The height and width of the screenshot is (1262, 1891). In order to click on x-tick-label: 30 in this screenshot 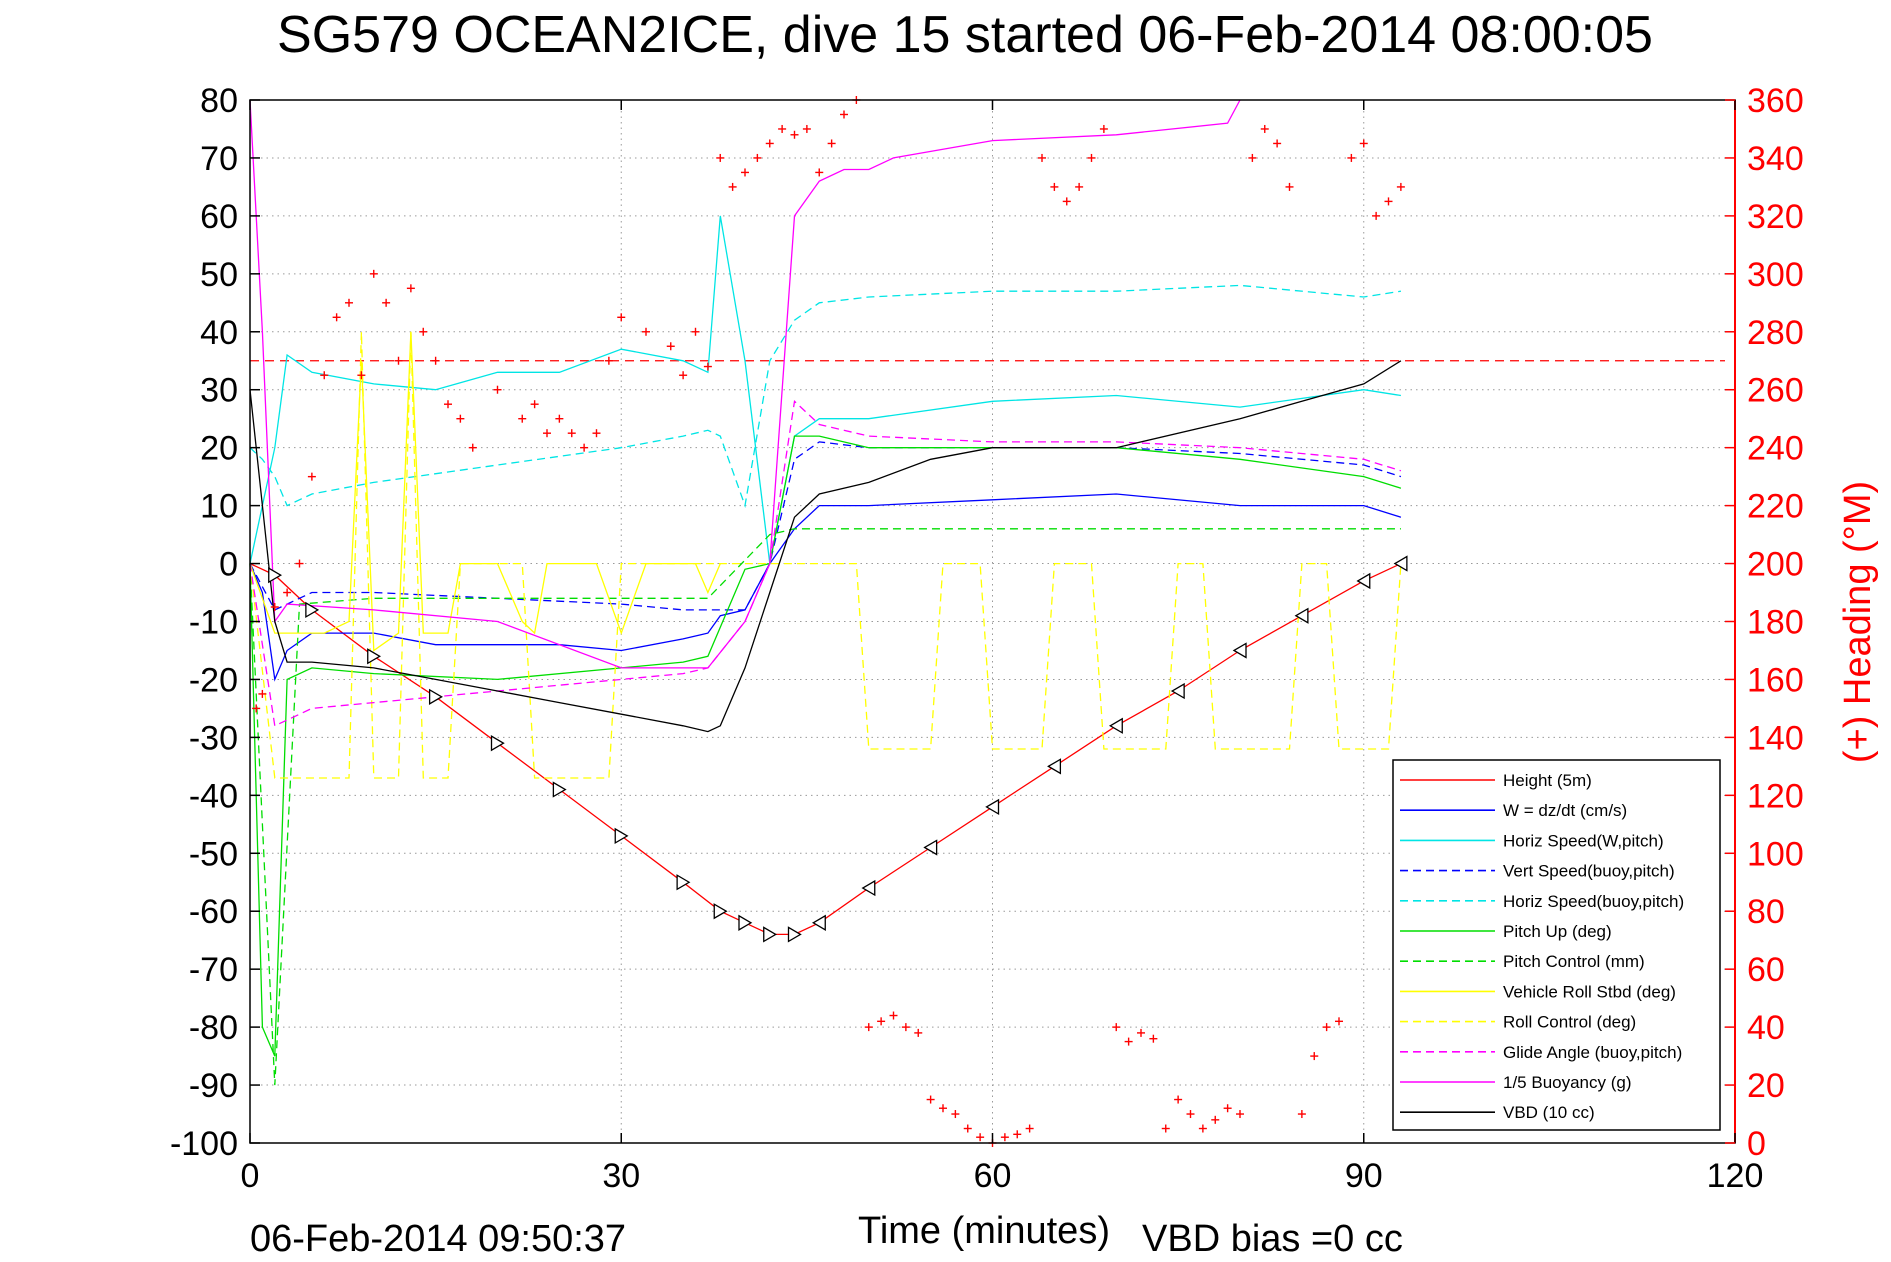, I will do `click(621, 1176)`.